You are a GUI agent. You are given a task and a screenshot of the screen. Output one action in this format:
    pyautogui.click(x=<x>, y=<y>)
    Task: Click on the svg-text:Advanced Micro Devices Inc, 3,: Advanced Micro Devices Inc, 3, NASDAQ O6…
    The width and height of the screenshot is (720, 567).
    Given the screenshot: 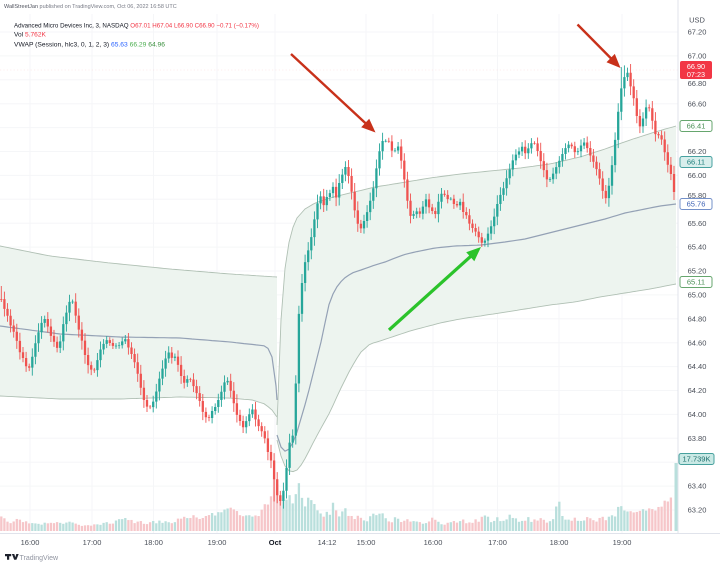 What is the action you would take?
    pyautogui.click(x=136, y=26)
    